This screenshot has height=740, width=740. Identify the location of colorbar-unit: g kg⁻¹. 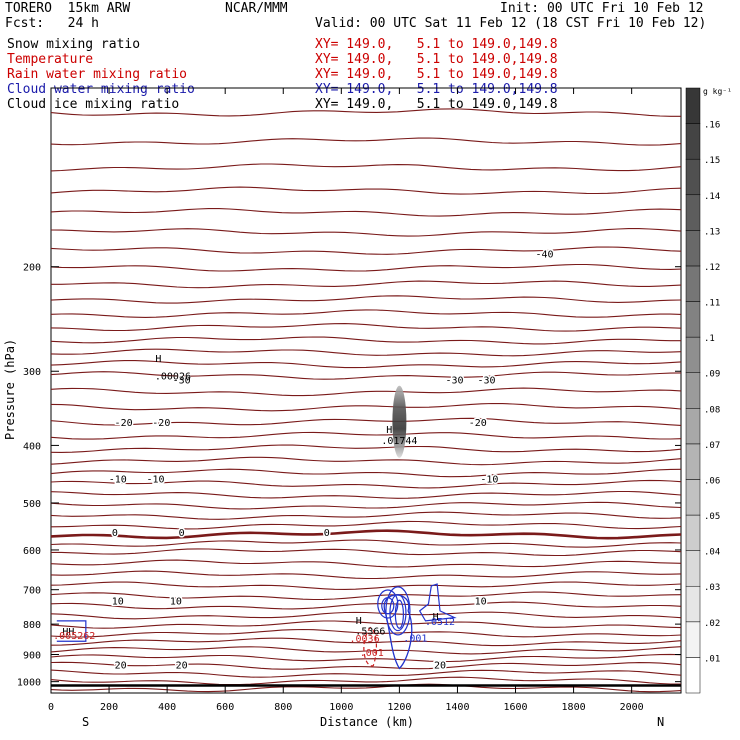
(717, 91).